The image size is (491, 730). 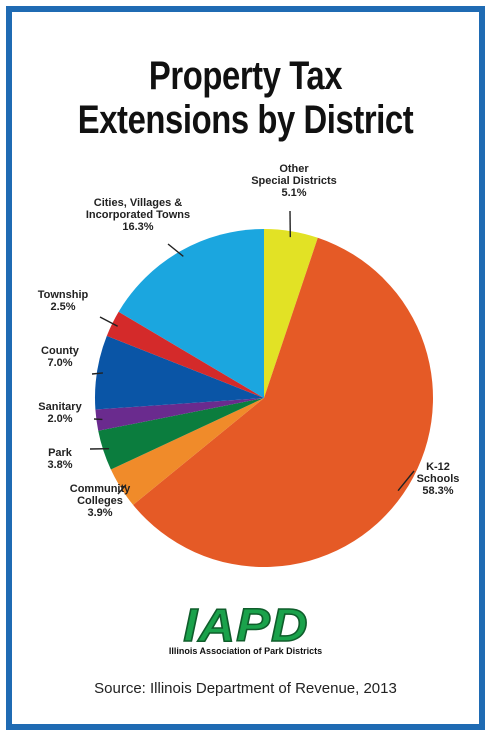 What do you see at coordinates (245, 120) in the screenshot?
I see `title-line-2: Extensions by District` at bounding box center [245, 120].